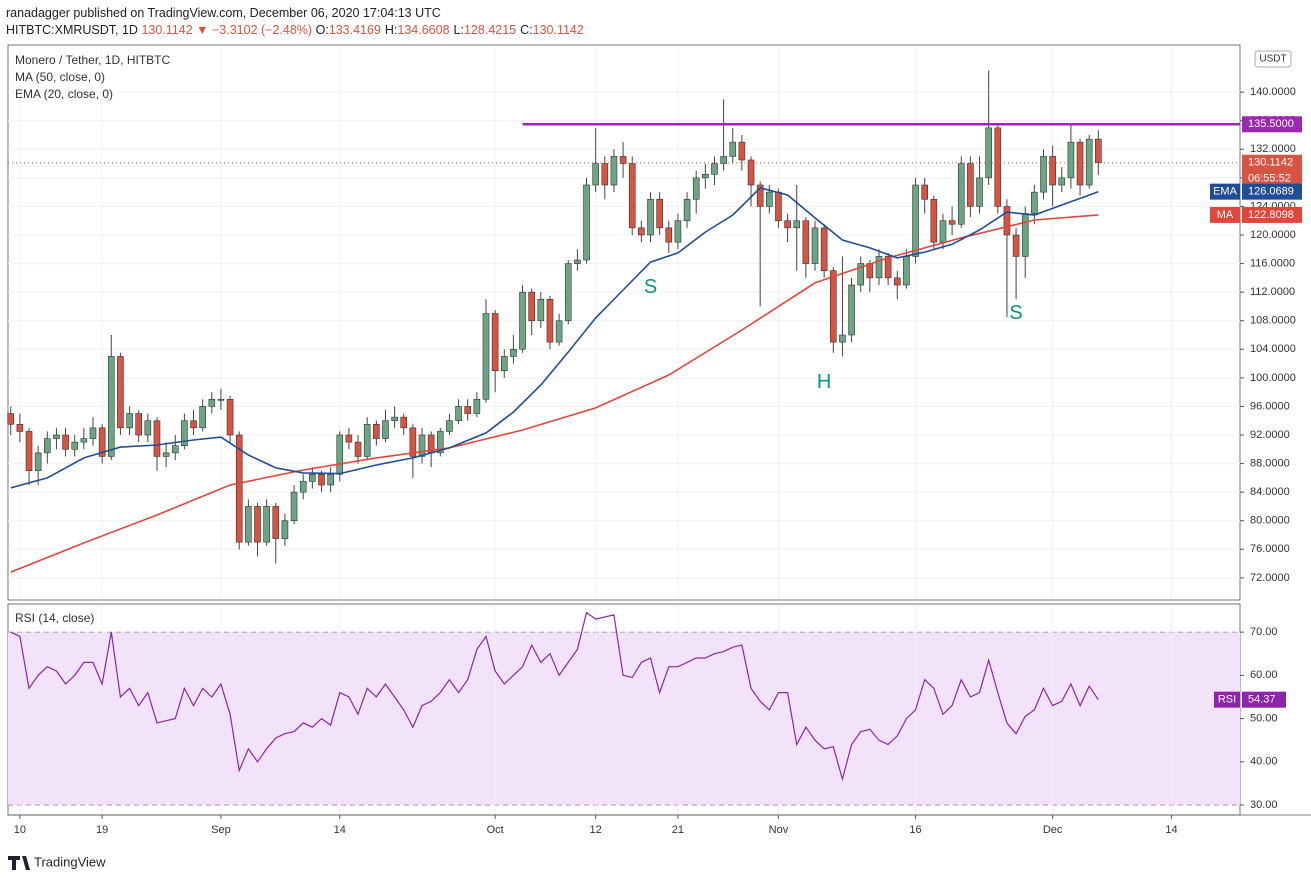  I want to click on y-tick-label: 120.0000, so click(1273, 235).